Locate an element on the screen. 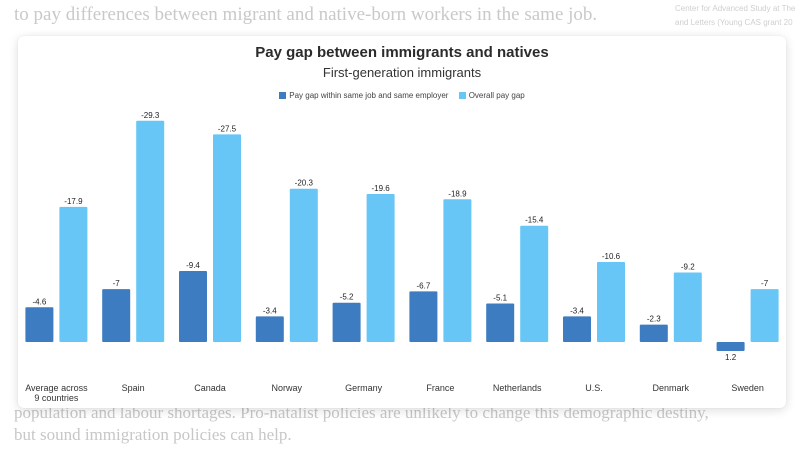 The height and width of the screenshot is (449, 800). category-label-1: Spain is located at coordinates (133, 388).